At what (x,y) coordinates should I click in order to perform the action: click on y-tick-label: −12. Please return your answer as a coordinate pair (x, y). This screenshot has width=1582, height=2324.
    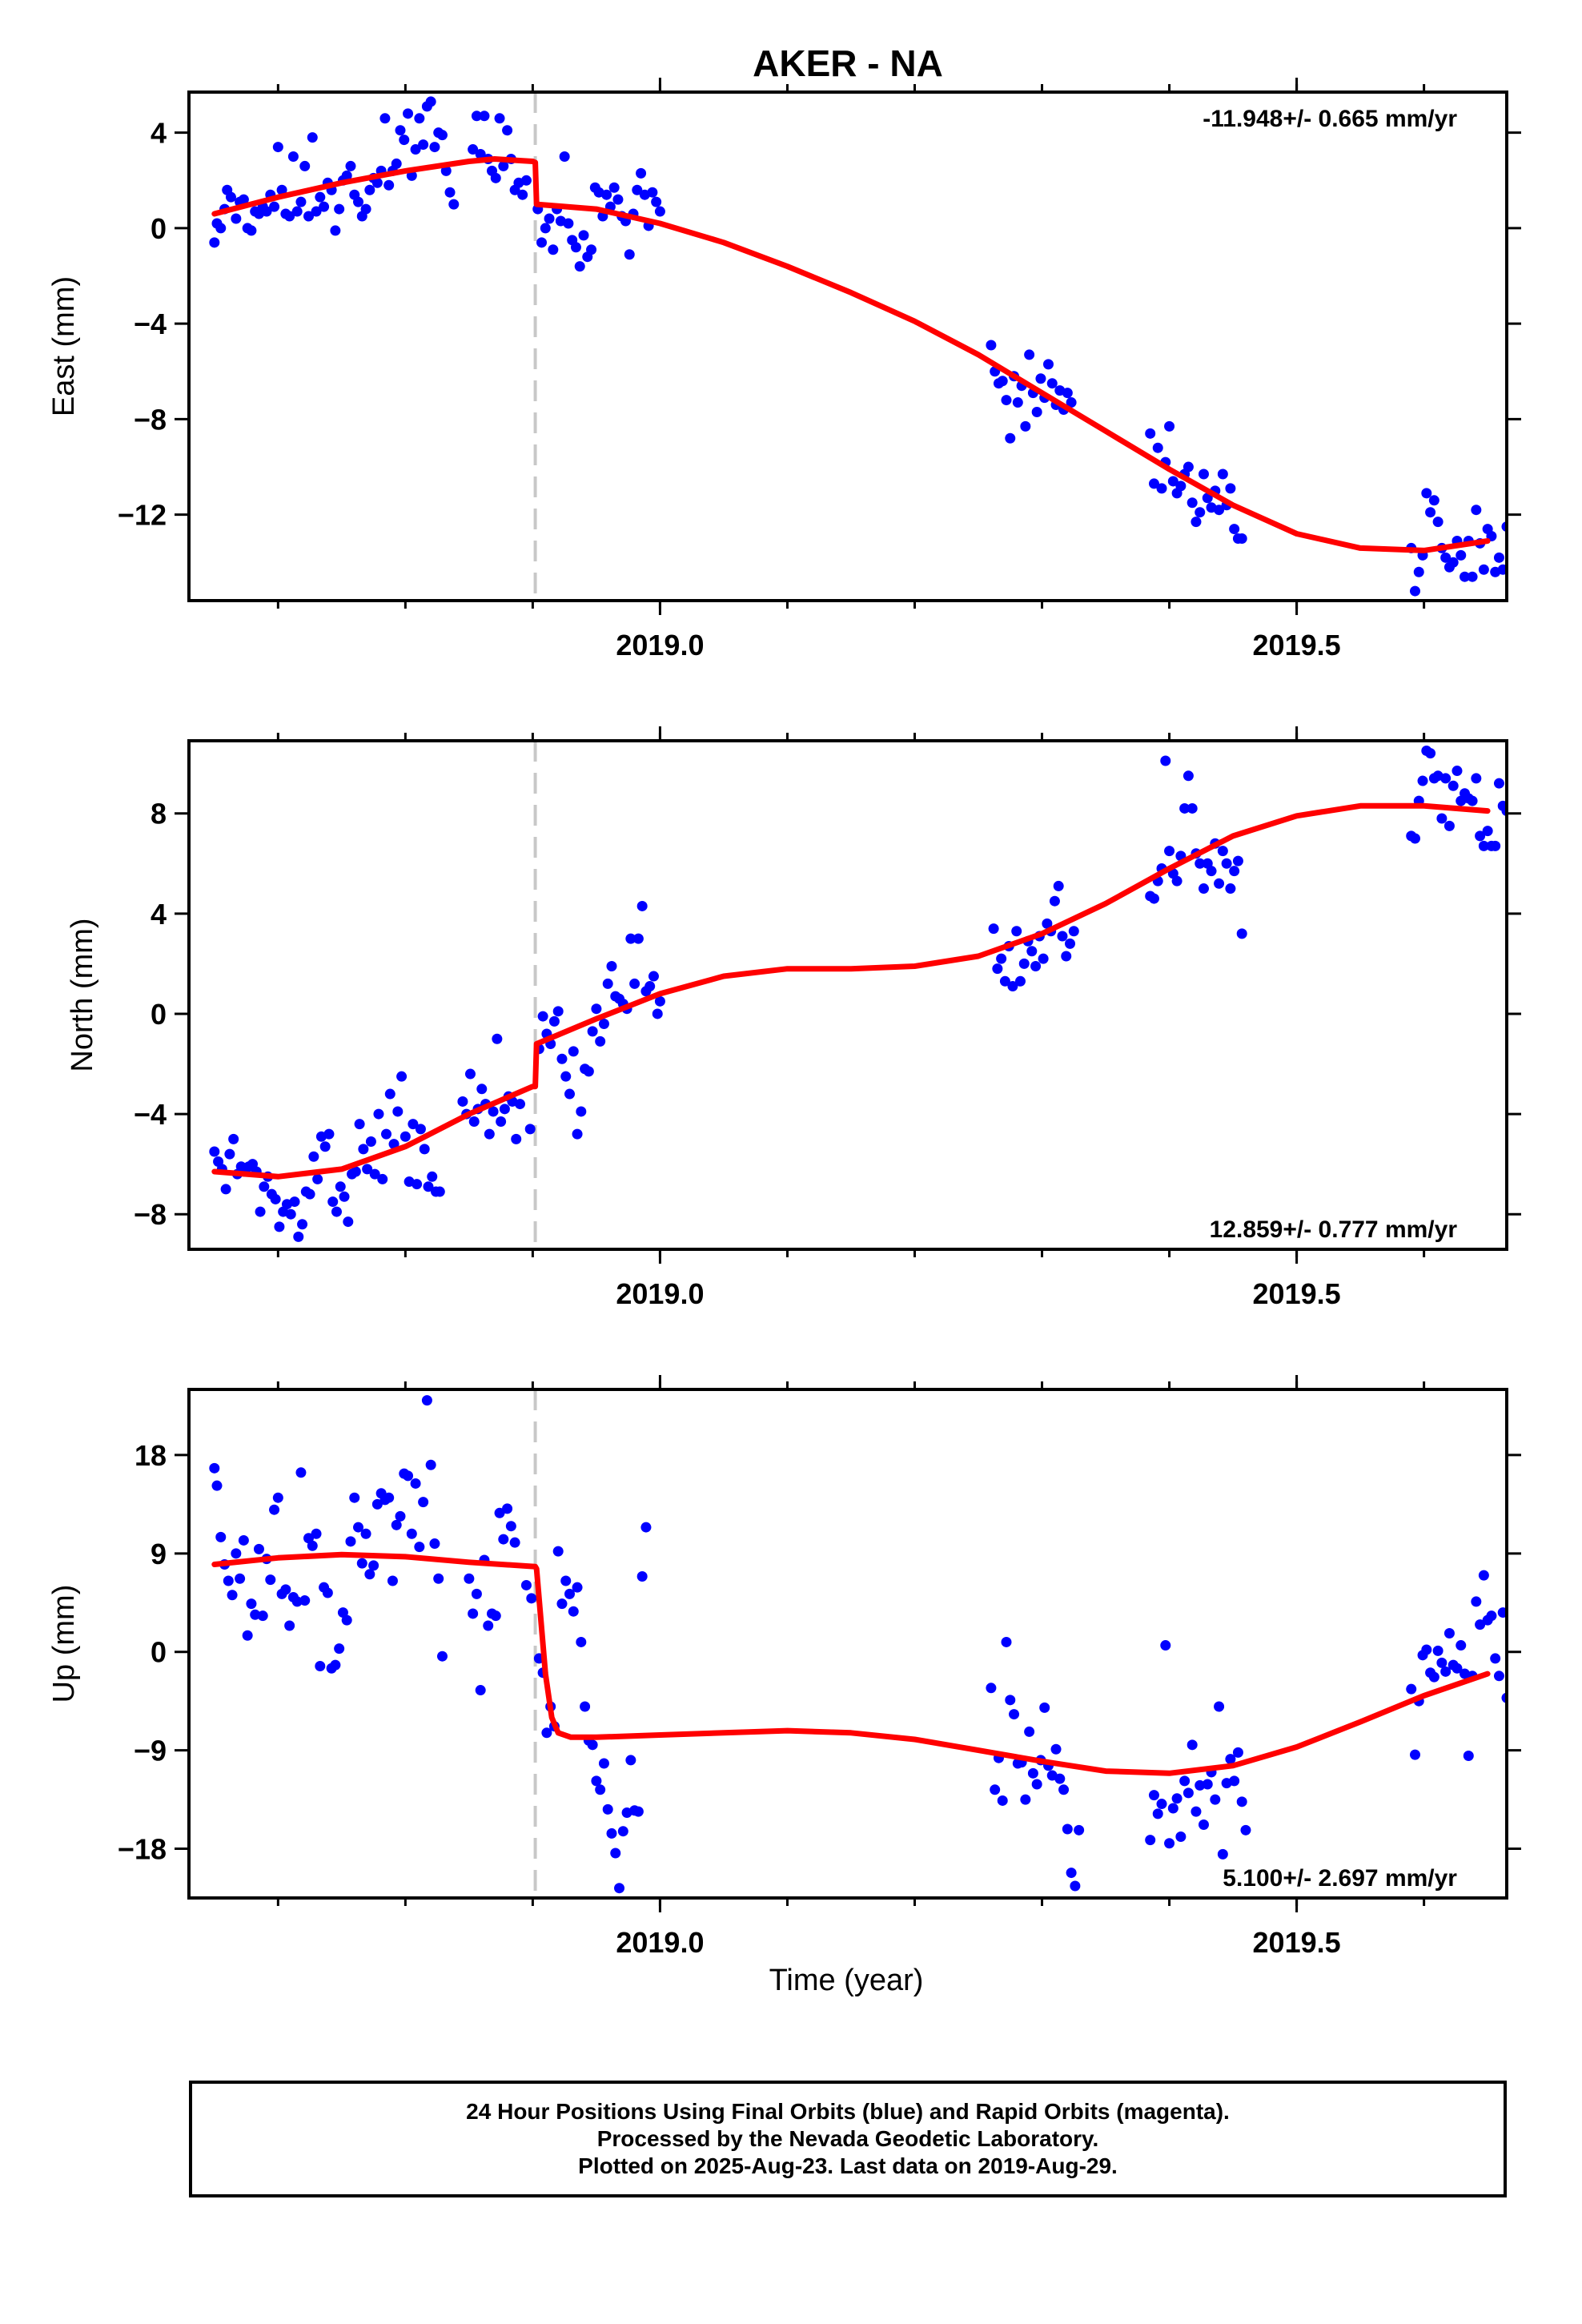
    Looking at the image, I should click on (142, 515).